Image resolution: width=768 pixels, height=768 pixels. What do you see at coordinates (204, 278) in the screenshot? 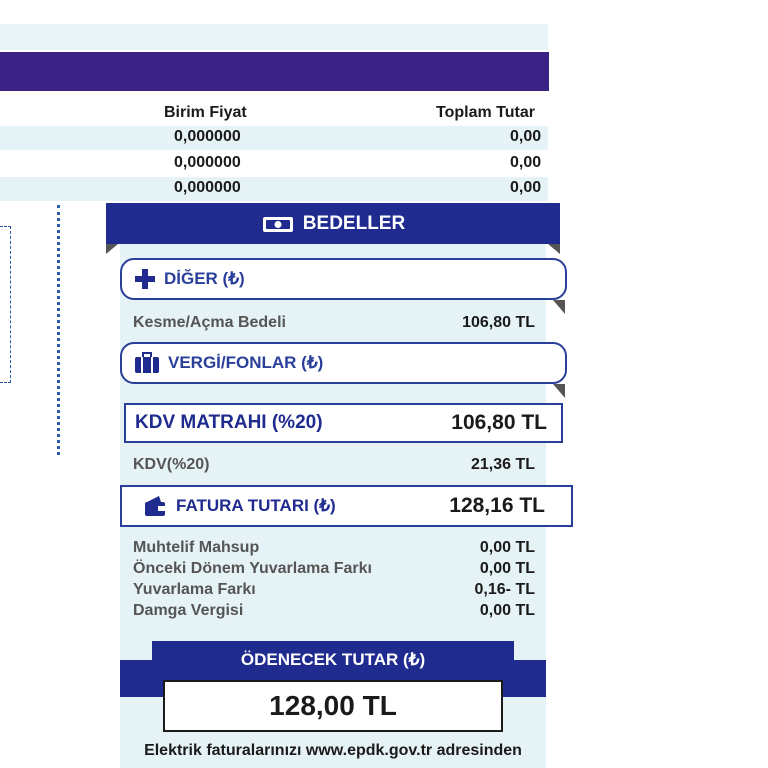
I see `other-section-label: DİĞER (₺)` at bounding box center [204, 278].